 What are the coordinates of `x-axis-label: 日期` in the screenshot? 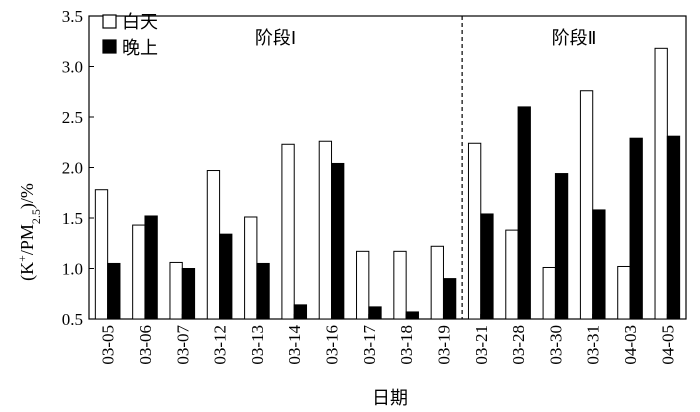 It's located at (390, 398).